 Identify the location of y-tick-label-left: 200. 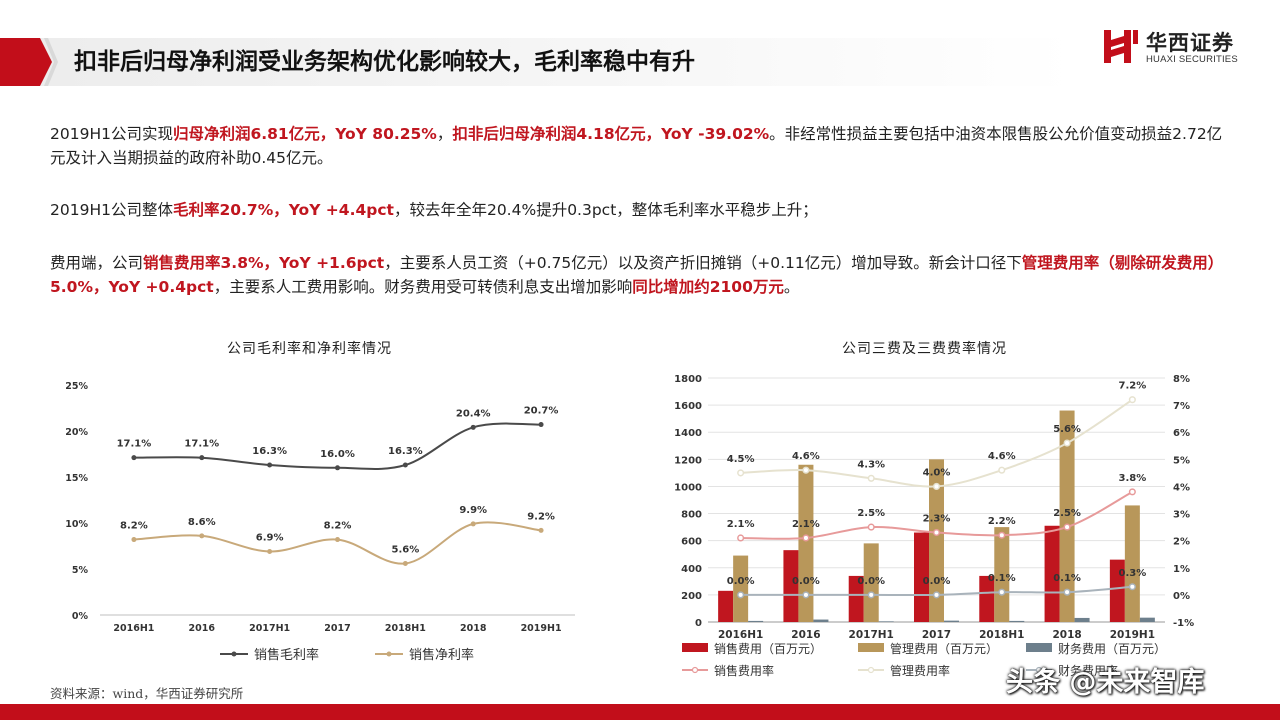
(691, 596).